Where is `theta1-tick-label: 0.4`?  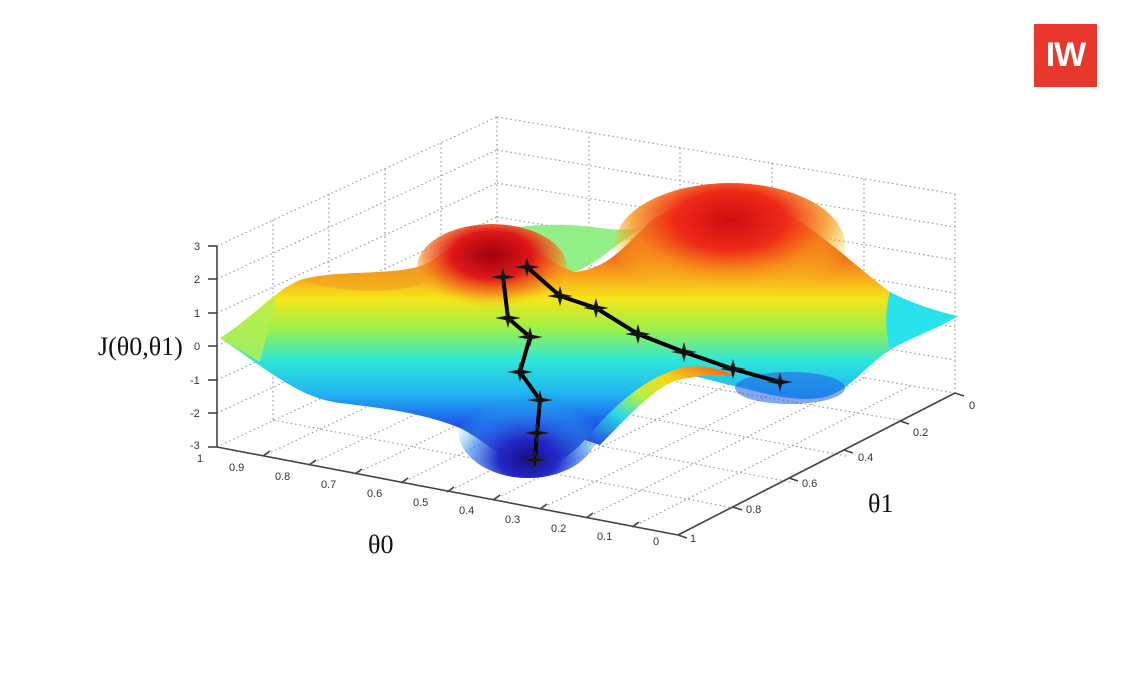
theta1-tick-label: 0.4 is located at coordinates (865, 458).